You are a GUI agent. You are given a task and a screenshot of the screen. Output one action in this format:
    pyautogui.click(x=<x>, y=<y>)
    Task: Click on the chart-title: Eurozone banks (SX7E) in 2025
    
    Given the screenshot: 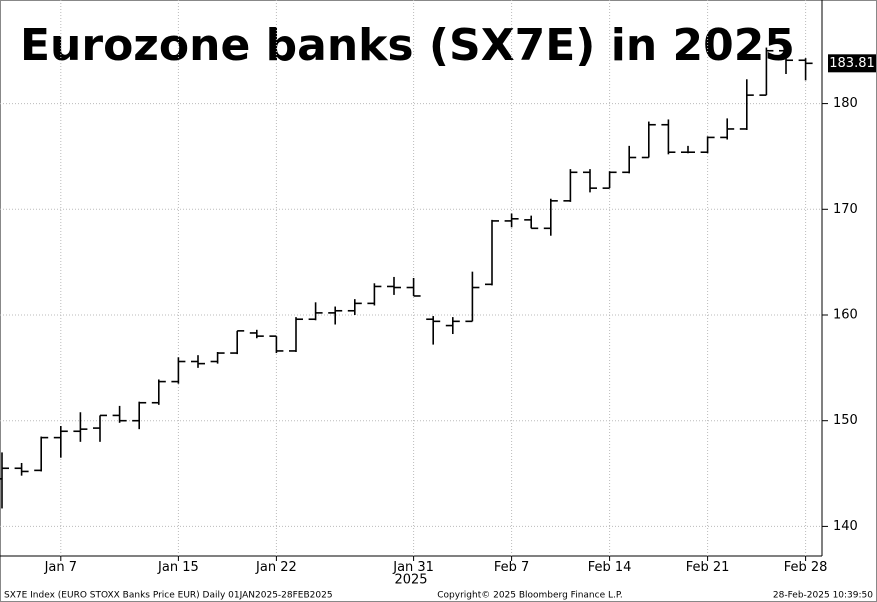 What is the action you would take?
    pyautogui.click(x=407, y=45)
    